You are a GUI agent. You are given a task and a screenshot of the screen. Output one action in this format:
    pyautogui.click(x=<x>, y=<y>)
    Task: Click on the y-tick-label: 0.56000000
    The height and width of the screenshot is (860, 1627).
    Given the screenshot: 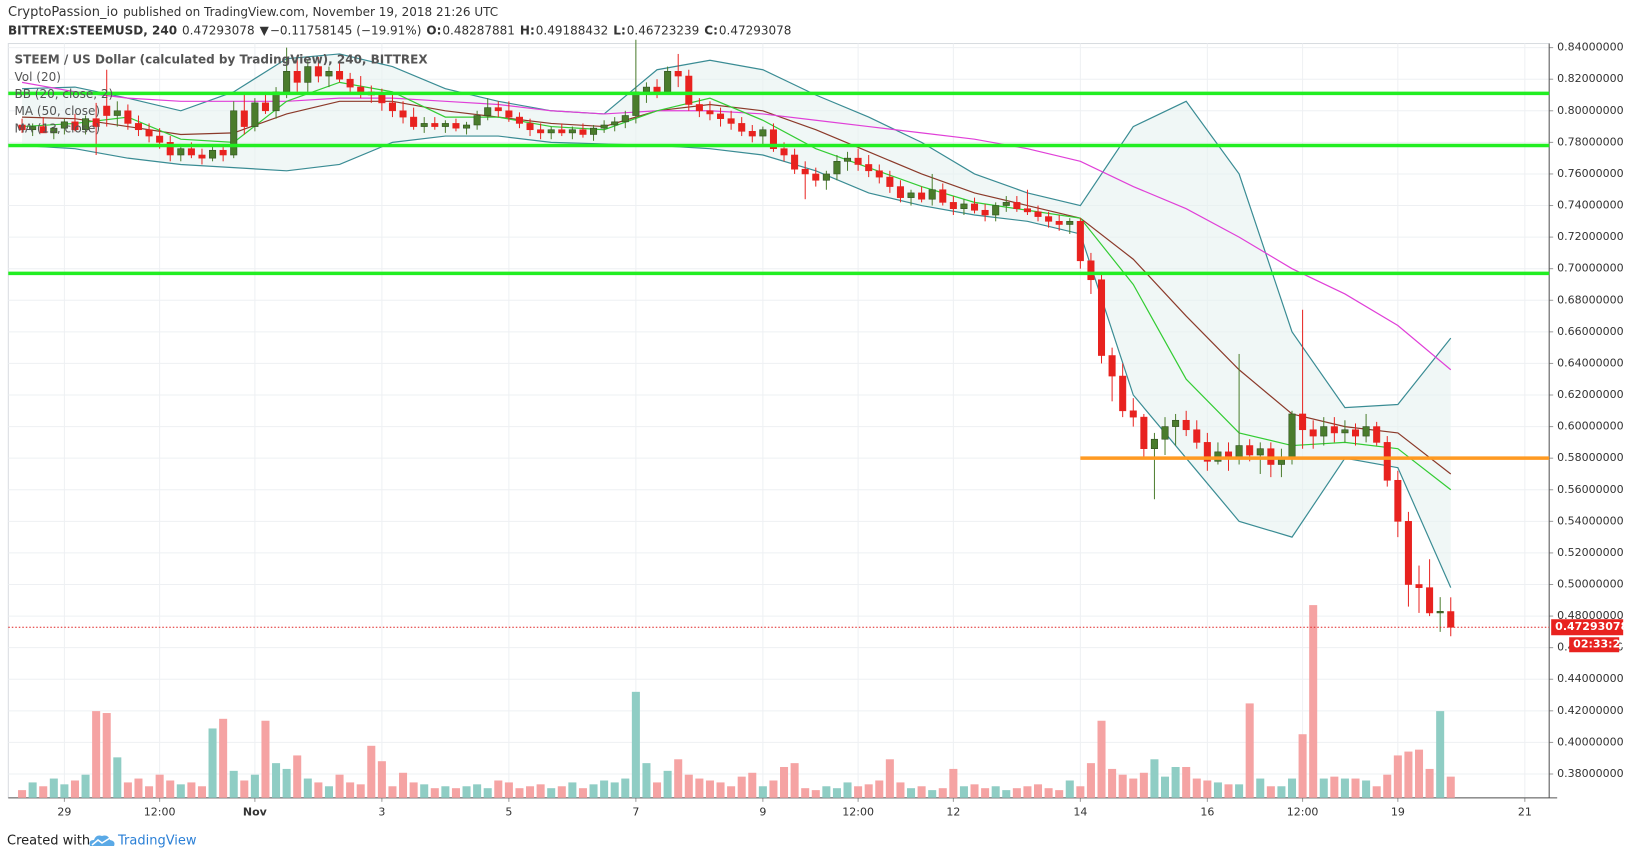 What is the action you would take?
    pyautogui.click(x=1590, y=489)
    